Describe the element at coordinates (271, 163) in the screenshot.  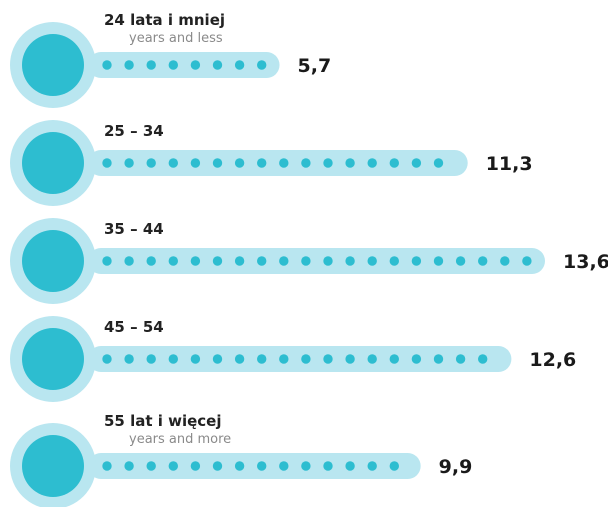
I see `bar-group: 25 – 34 11,3` at that location.